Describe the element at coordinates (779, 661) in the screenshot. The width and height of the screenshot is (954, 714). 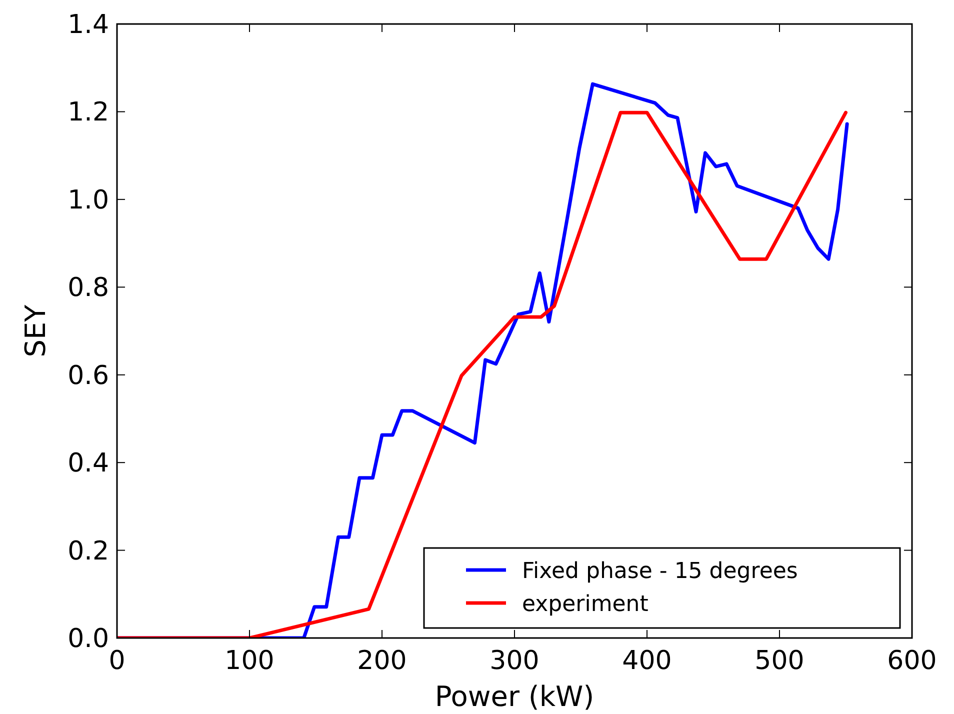
I see `x-tick-label: 500` at that location.